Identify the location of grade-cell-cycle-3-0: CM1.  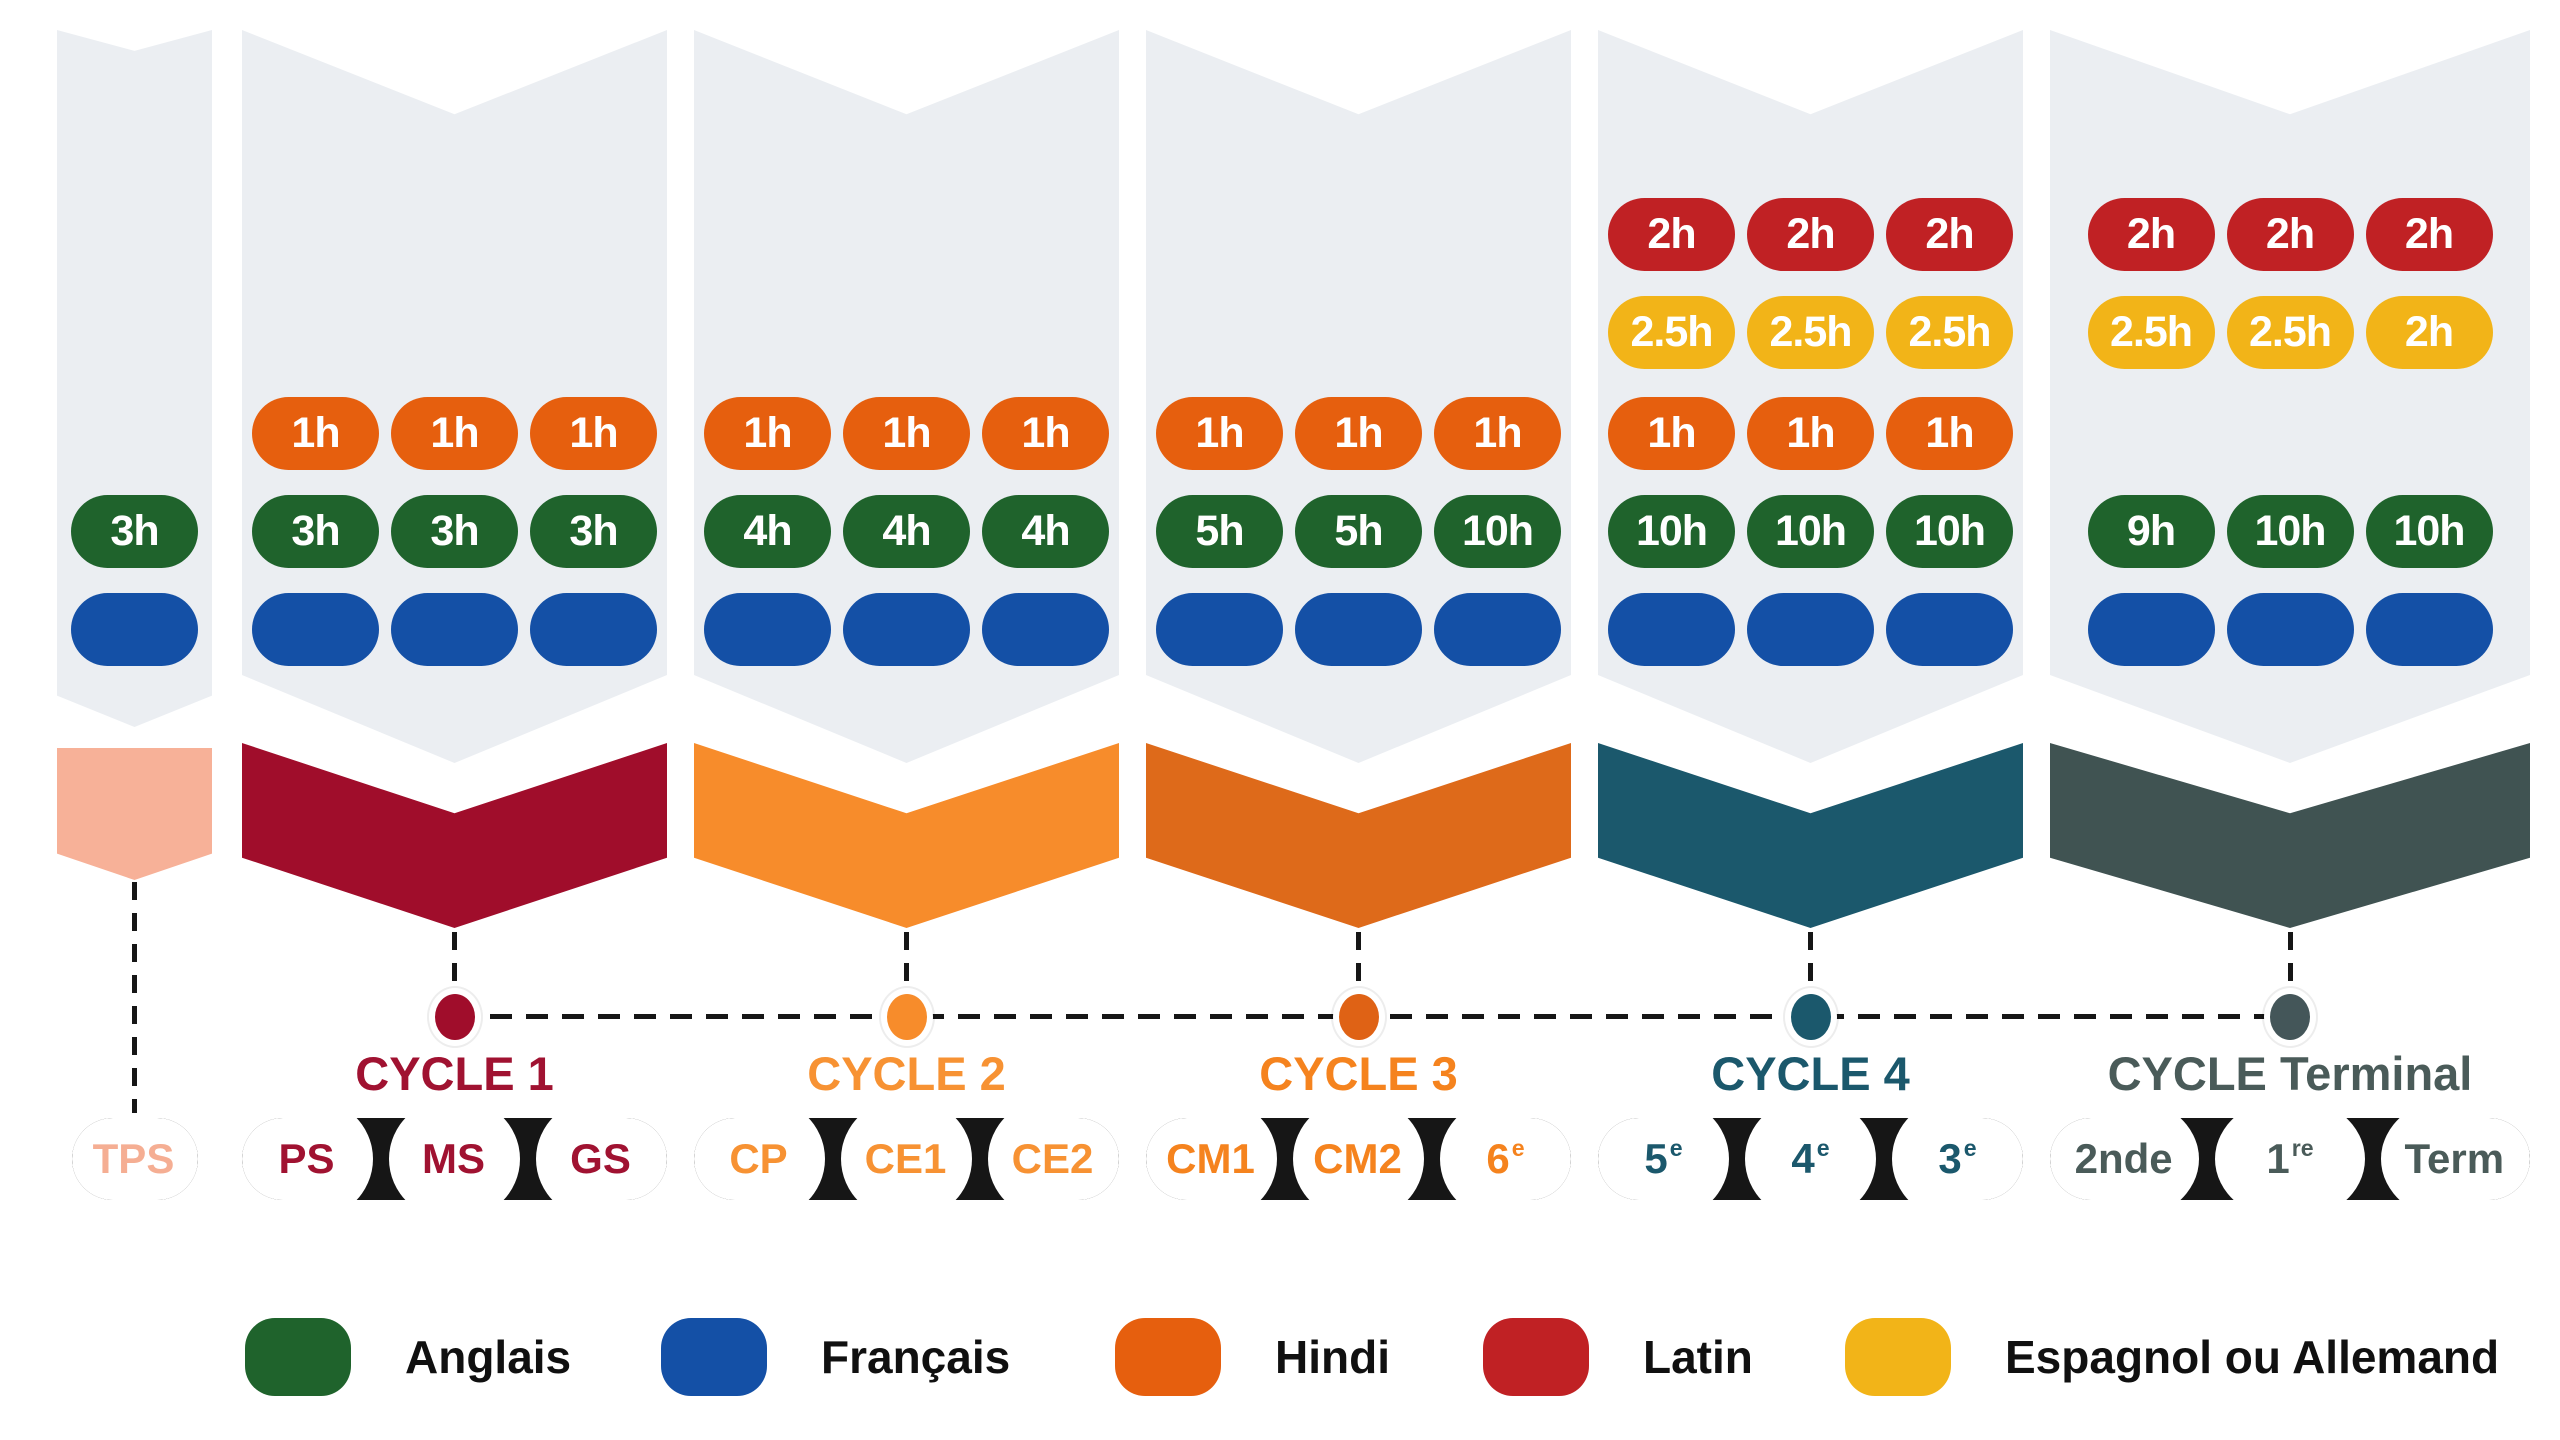
(1211, 1159).